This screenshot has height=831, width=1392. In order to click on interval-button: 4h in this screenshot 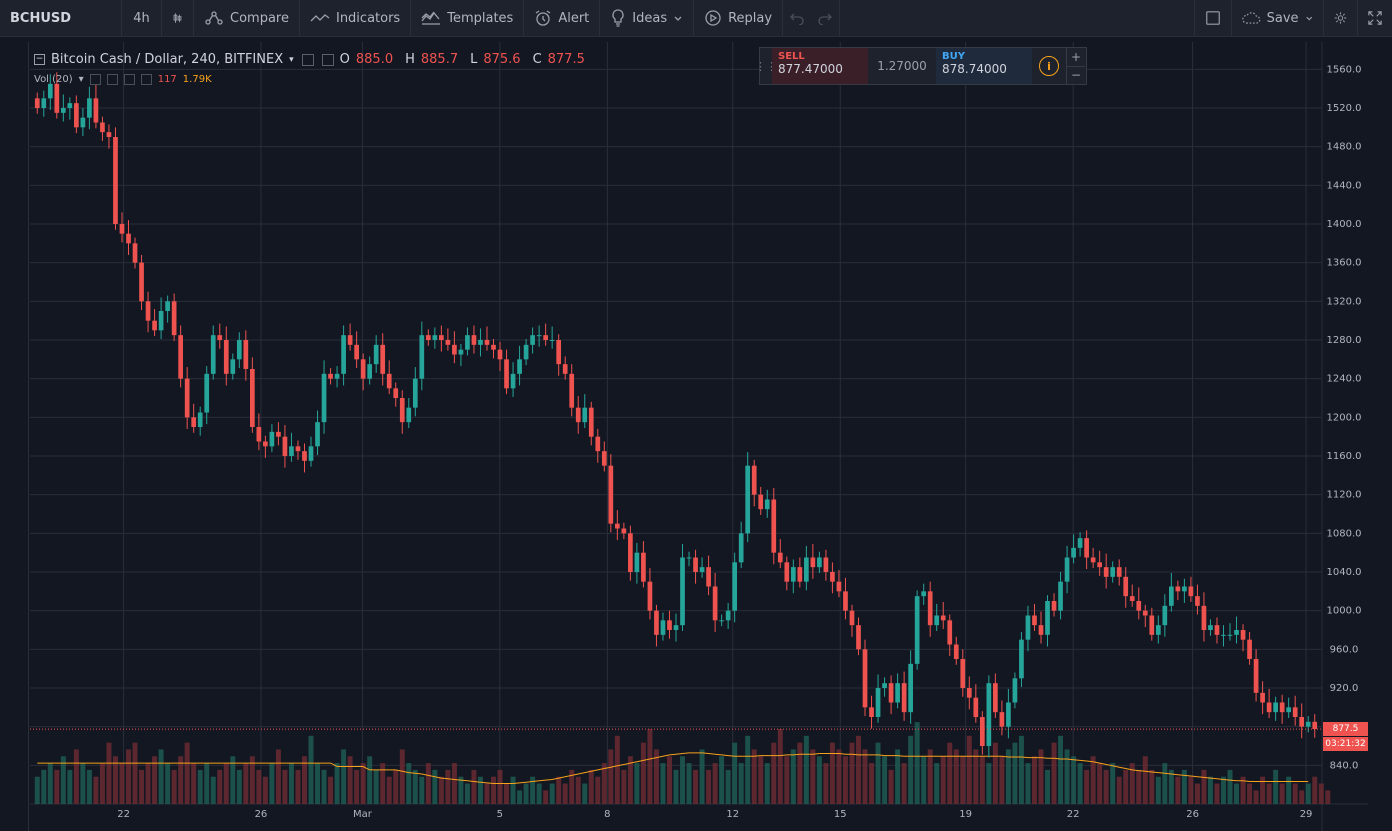, I will do `click(142, 18)`.